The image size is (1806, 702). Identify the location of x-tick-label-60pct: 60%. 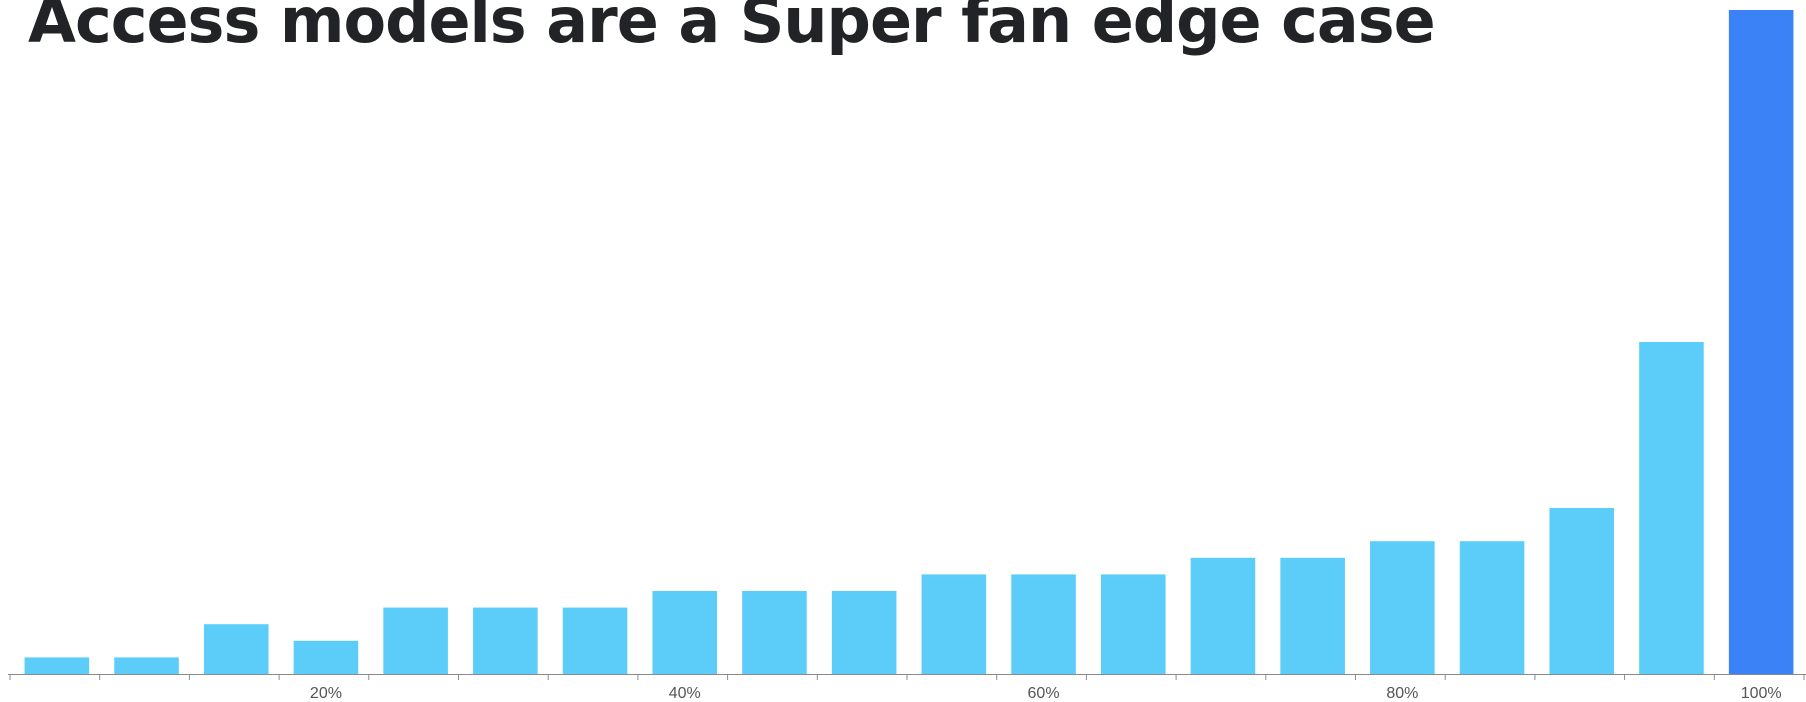
(1044, 693).